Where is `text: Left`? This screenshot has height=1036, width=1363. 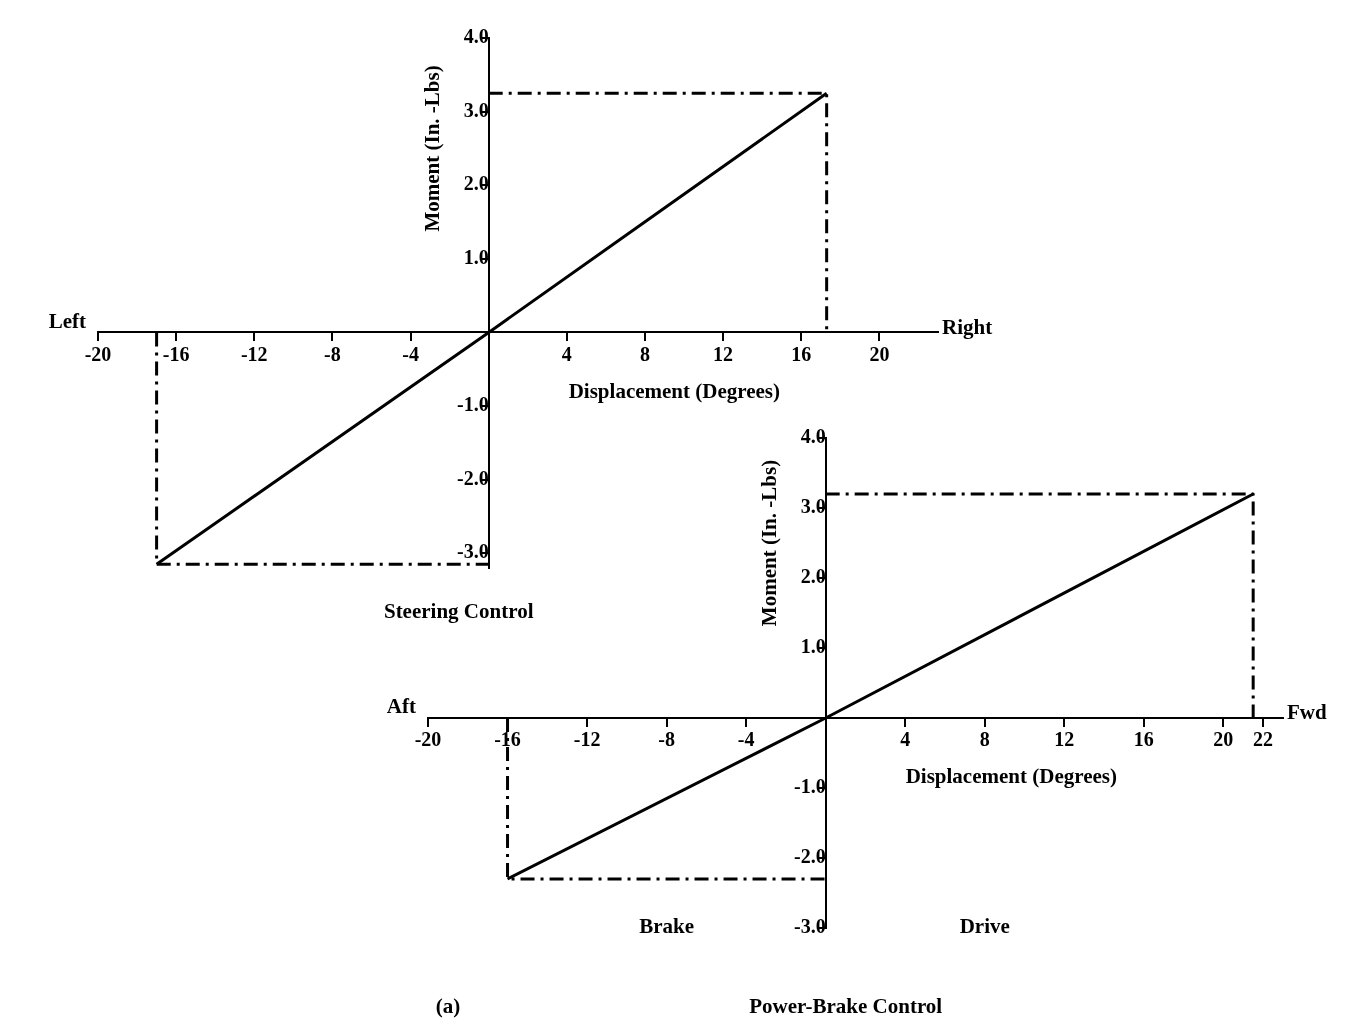
text: Left is located at coordinates (67, 320).